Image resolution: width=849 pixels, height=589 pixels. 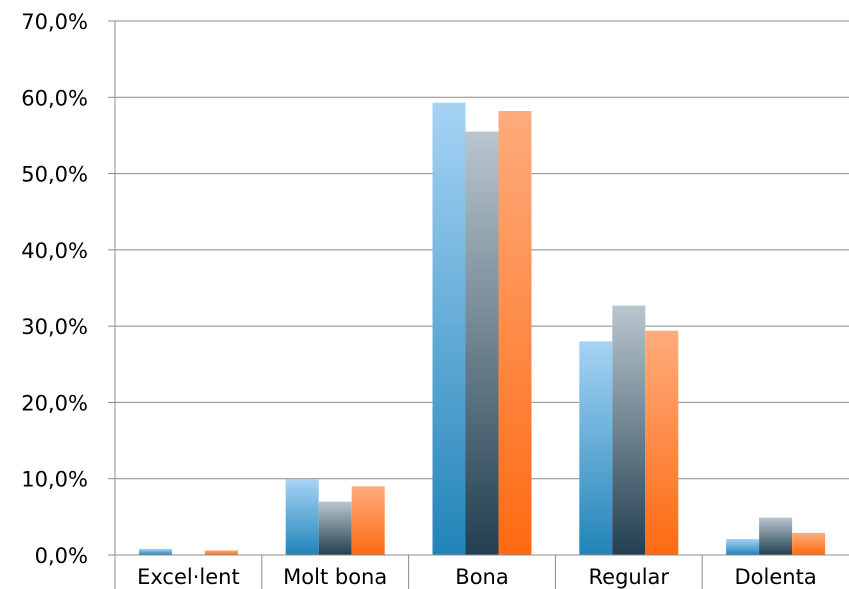 I want to click on category-label: Bona, so click(x=481, y=577).